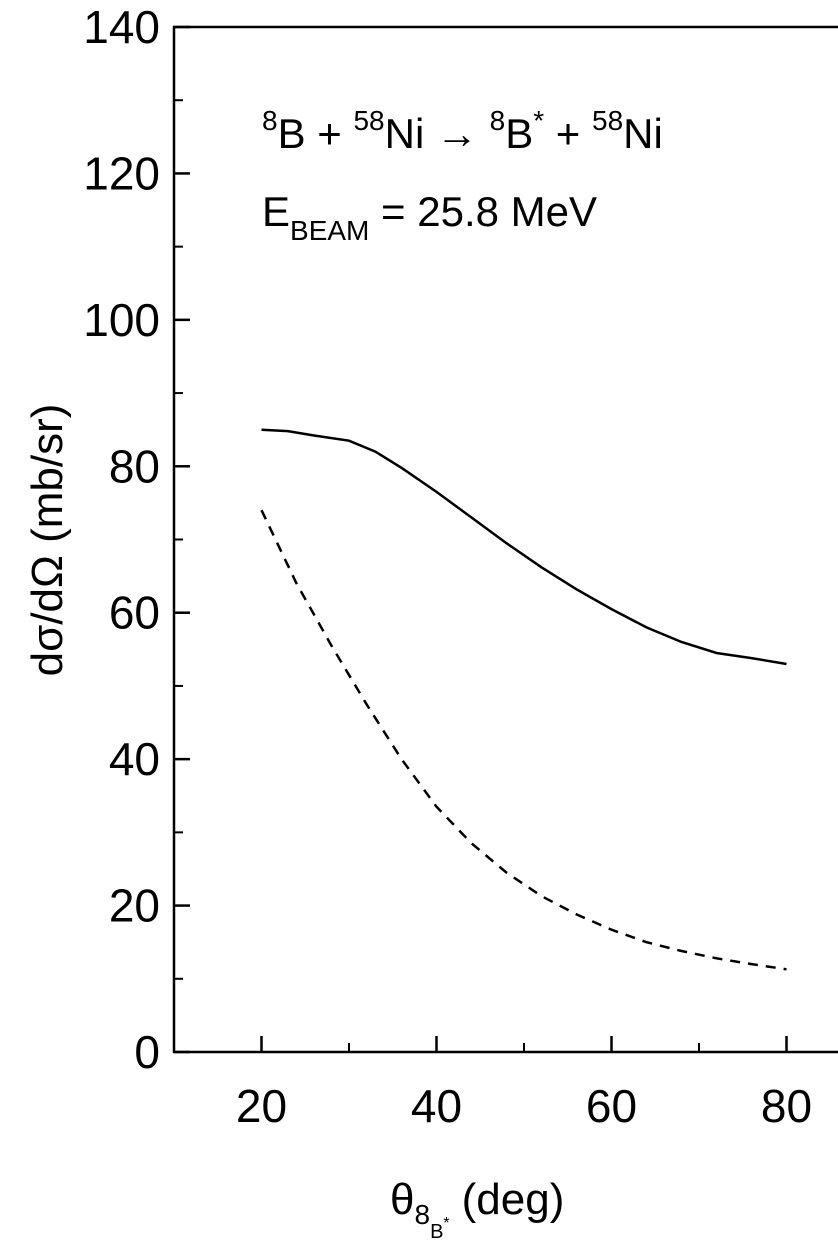 This screenshot has width=838, height=1247. I want to click on reaction-annotation: 8B + 58Ni → 8B* + 58Ni, so click(462, 131).